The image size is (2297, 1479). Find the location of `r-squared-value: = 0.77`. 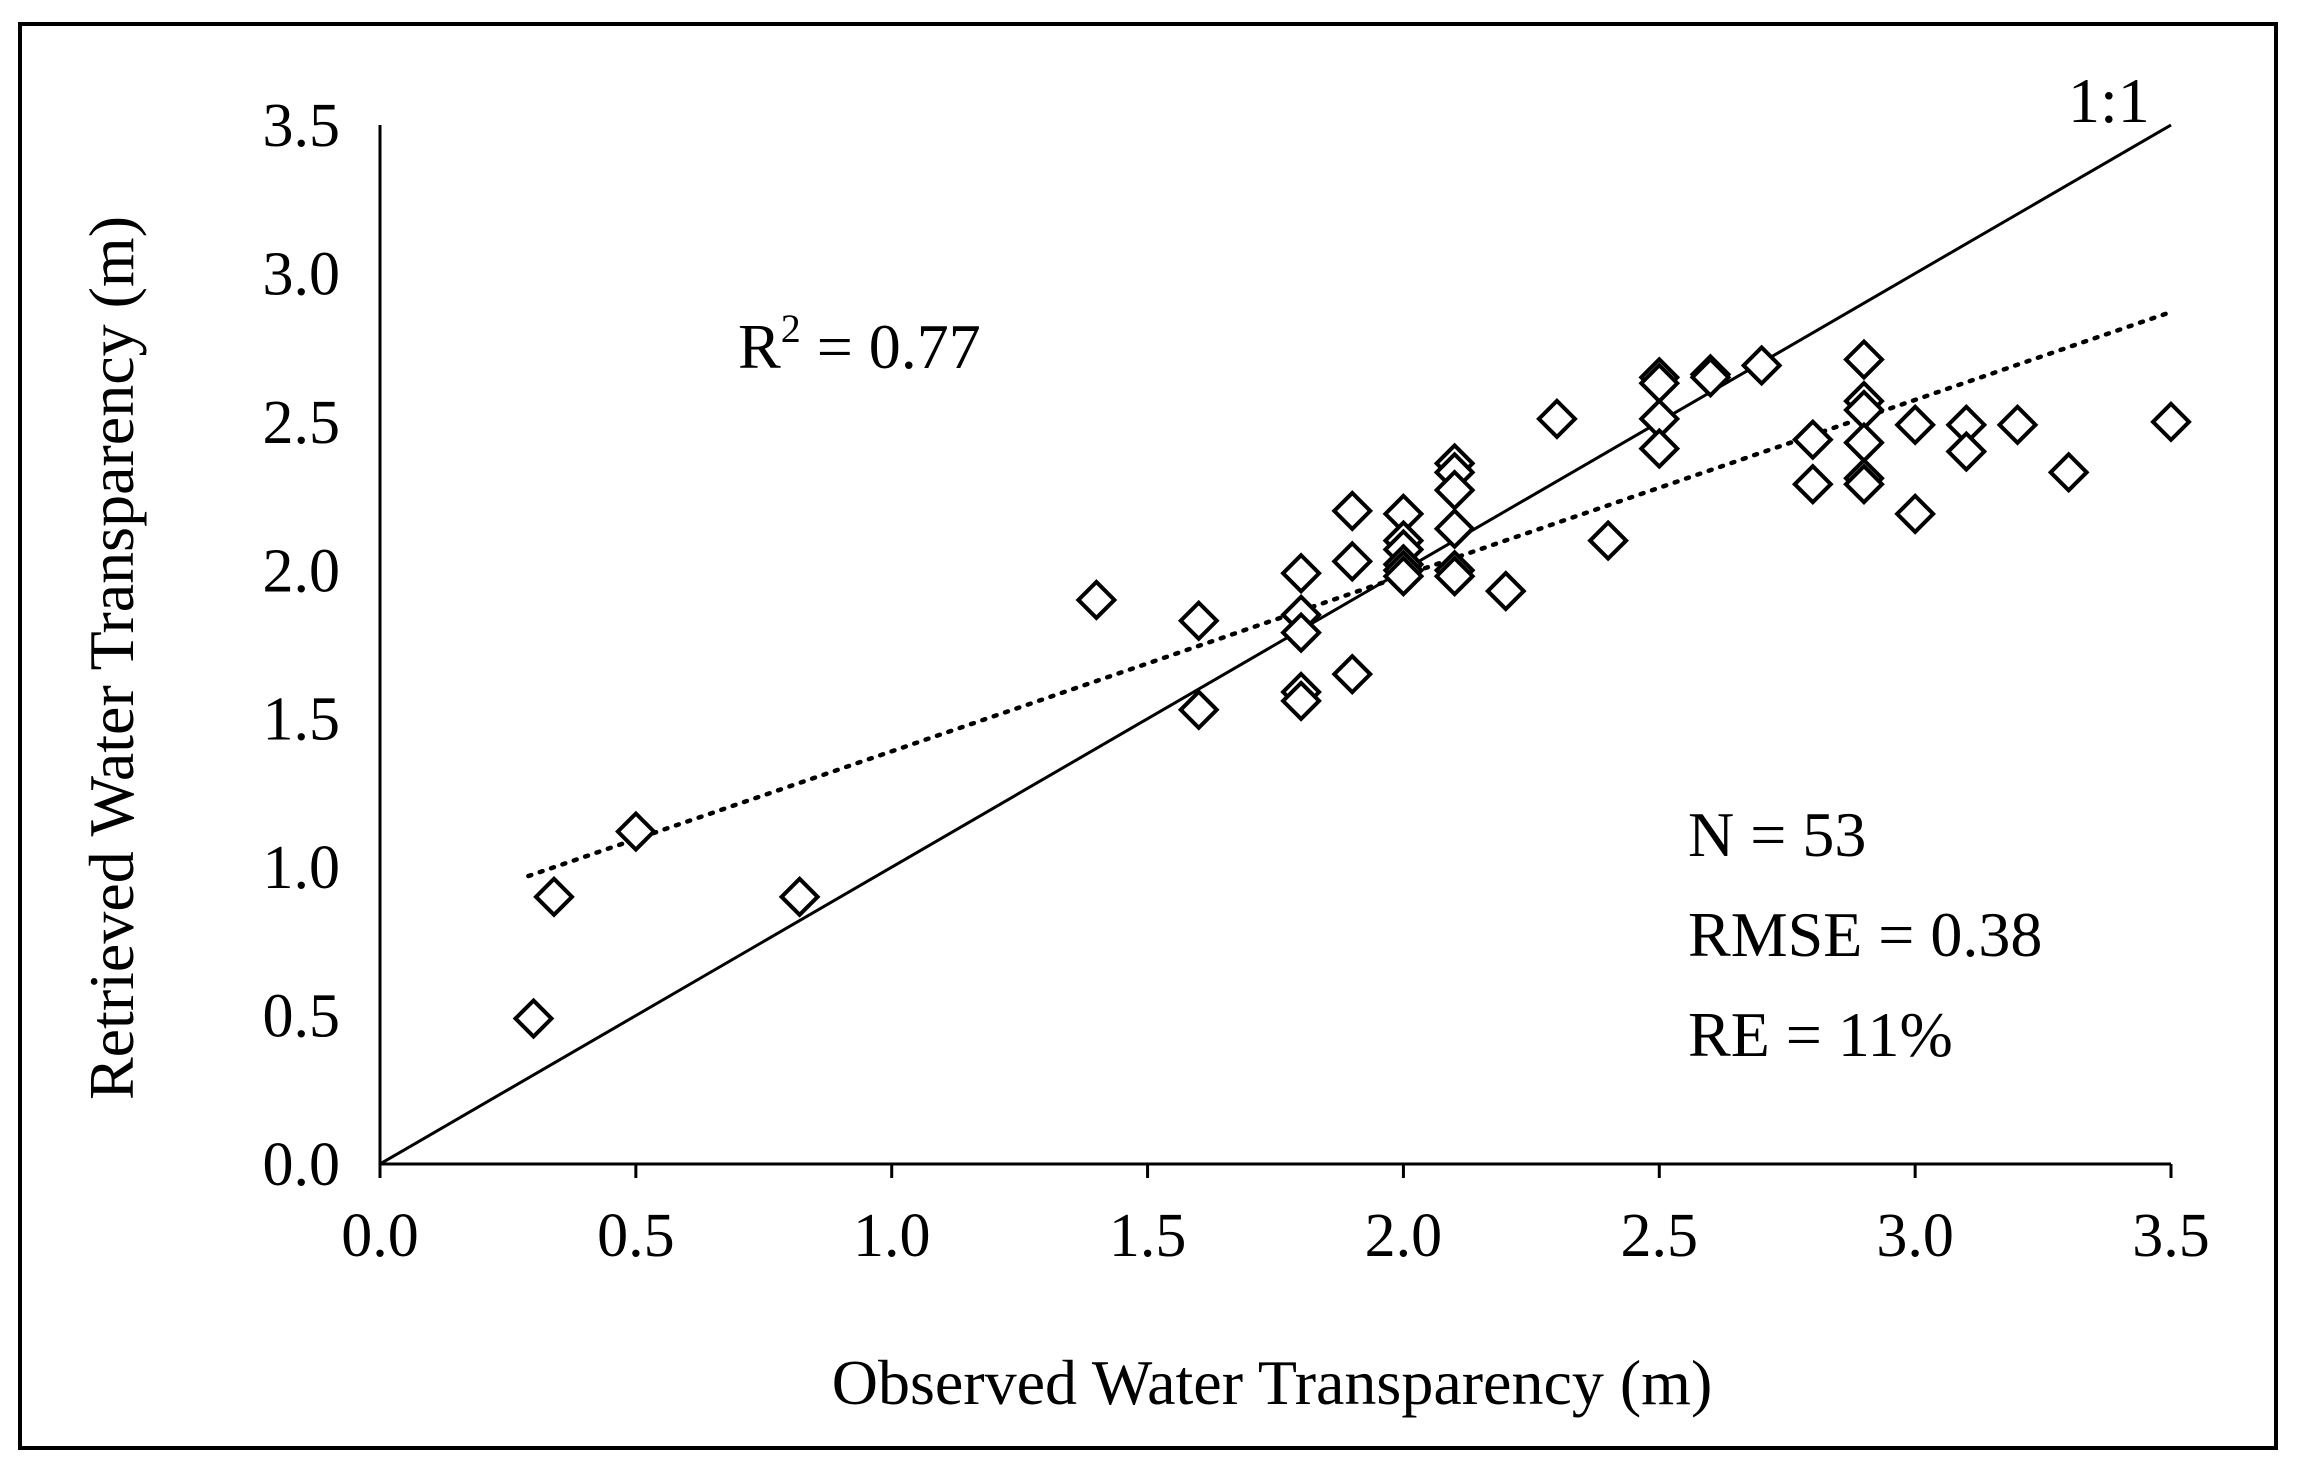

r-squared-value: = 0.77 is located at coordinates (891, 346).